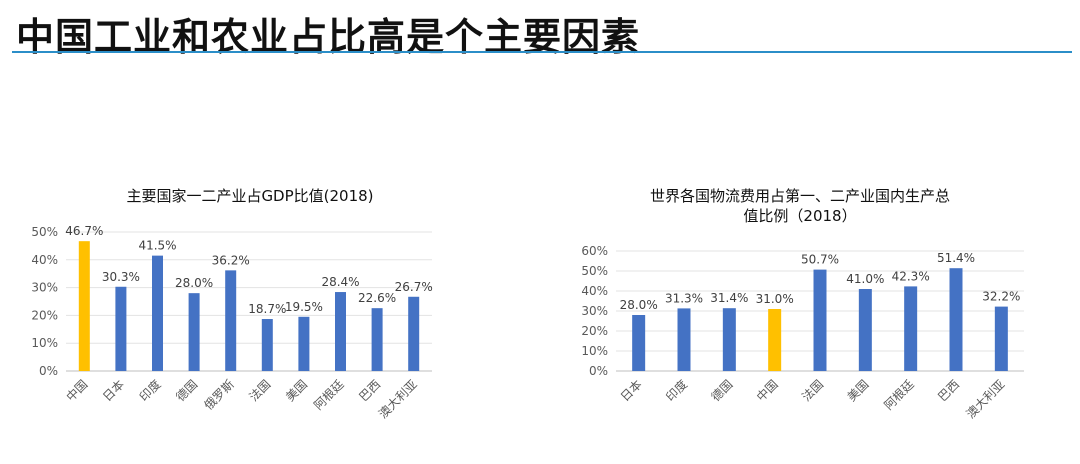 The image size is (1080, 464). What do you see at coordinates (800, 206) in the screenshot?
I see `chart2-title: 世界各国物流费用占第一、二产业国内生产总 值比例（2018）` at bounding box center [800, 206].